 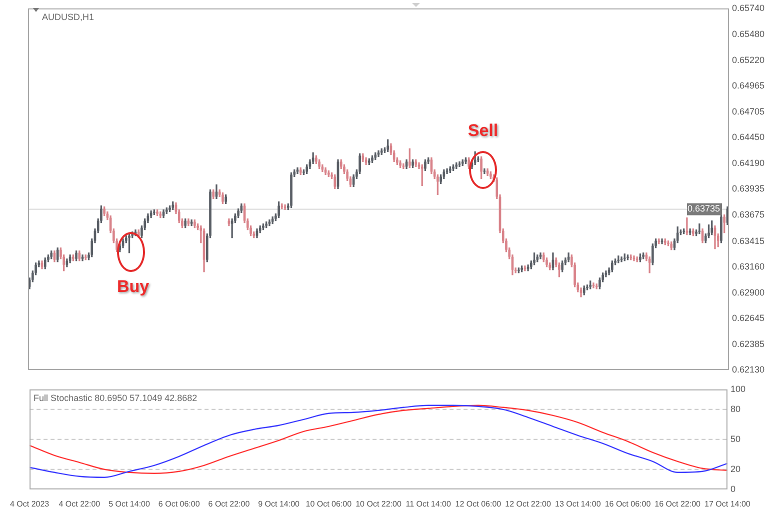 What do you see at coordinates (738, 389) in the screenshot?
I see `y-tick-label: 100` at bounding box center [738, 389].